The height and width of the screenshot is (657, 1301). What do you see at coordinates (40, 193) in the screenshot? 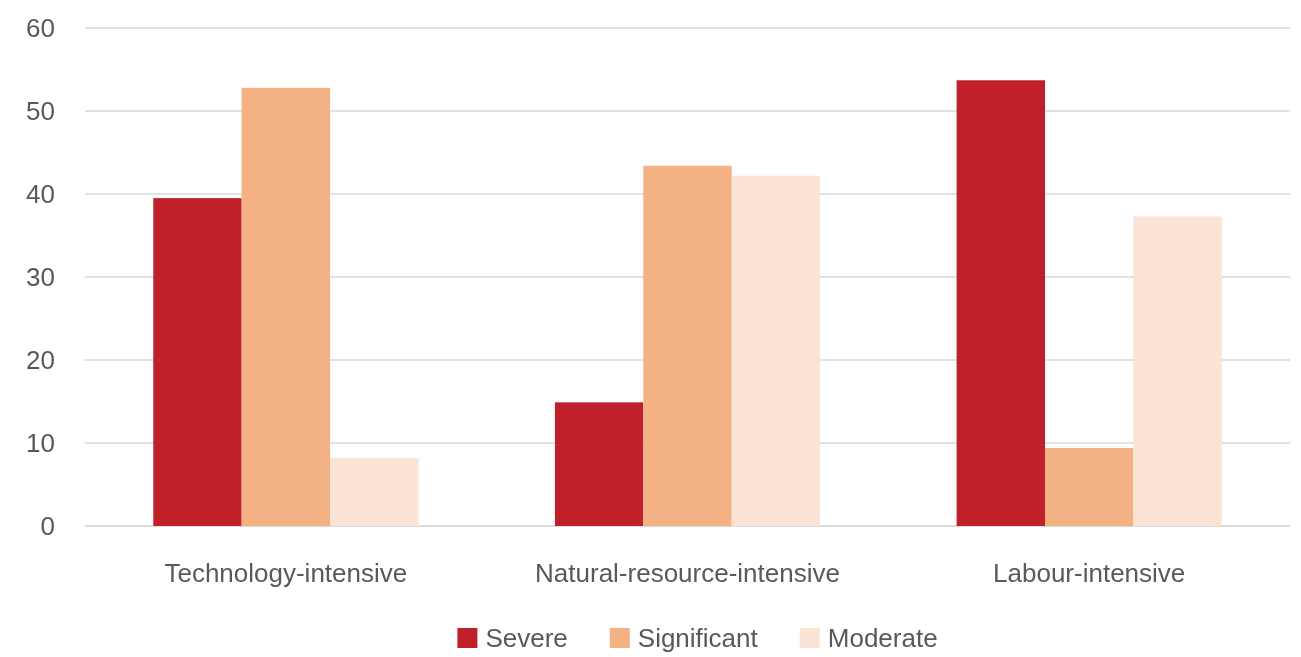
I see `y-tick-label: 40` at bounding box center [40, 193].